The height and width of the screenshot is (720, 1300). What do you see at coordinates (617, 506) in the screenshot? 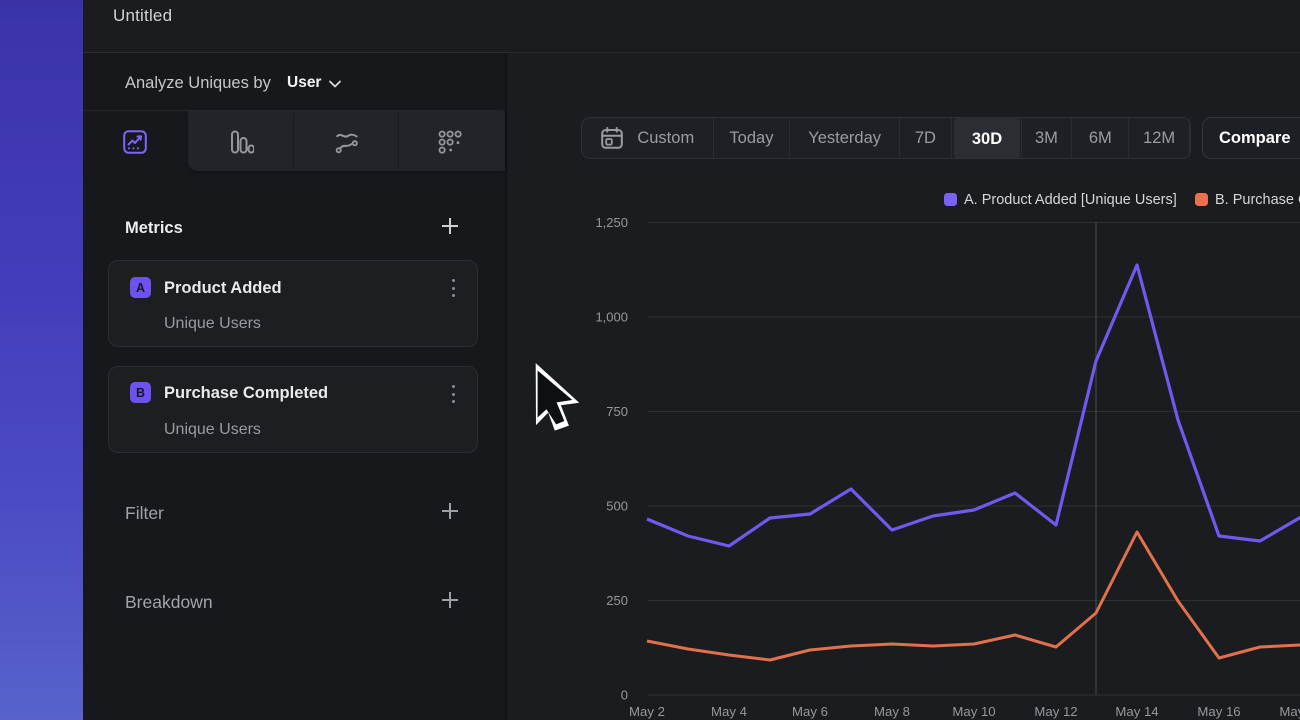
I see `svg-text: 500` at bounding box center [617, 506].